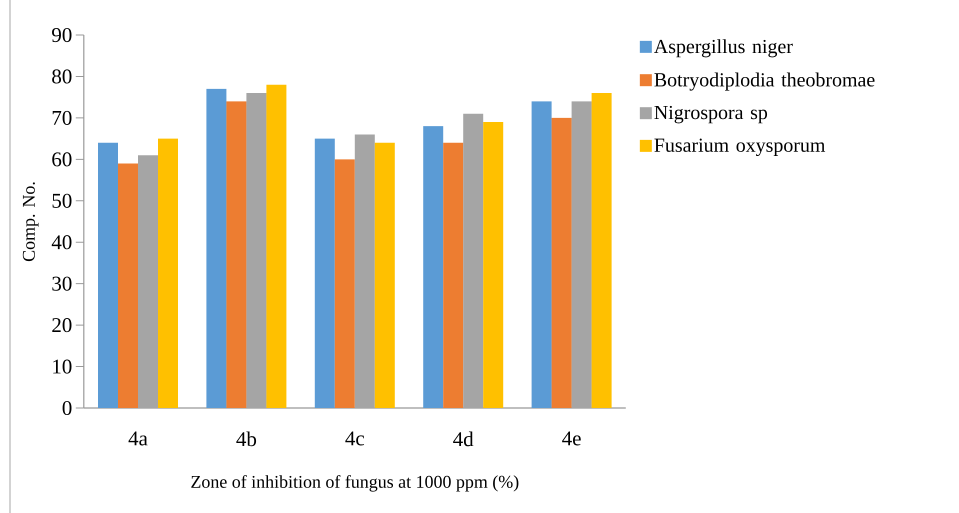  I want to click on x-tick-label: 4e, so click(571, 439).